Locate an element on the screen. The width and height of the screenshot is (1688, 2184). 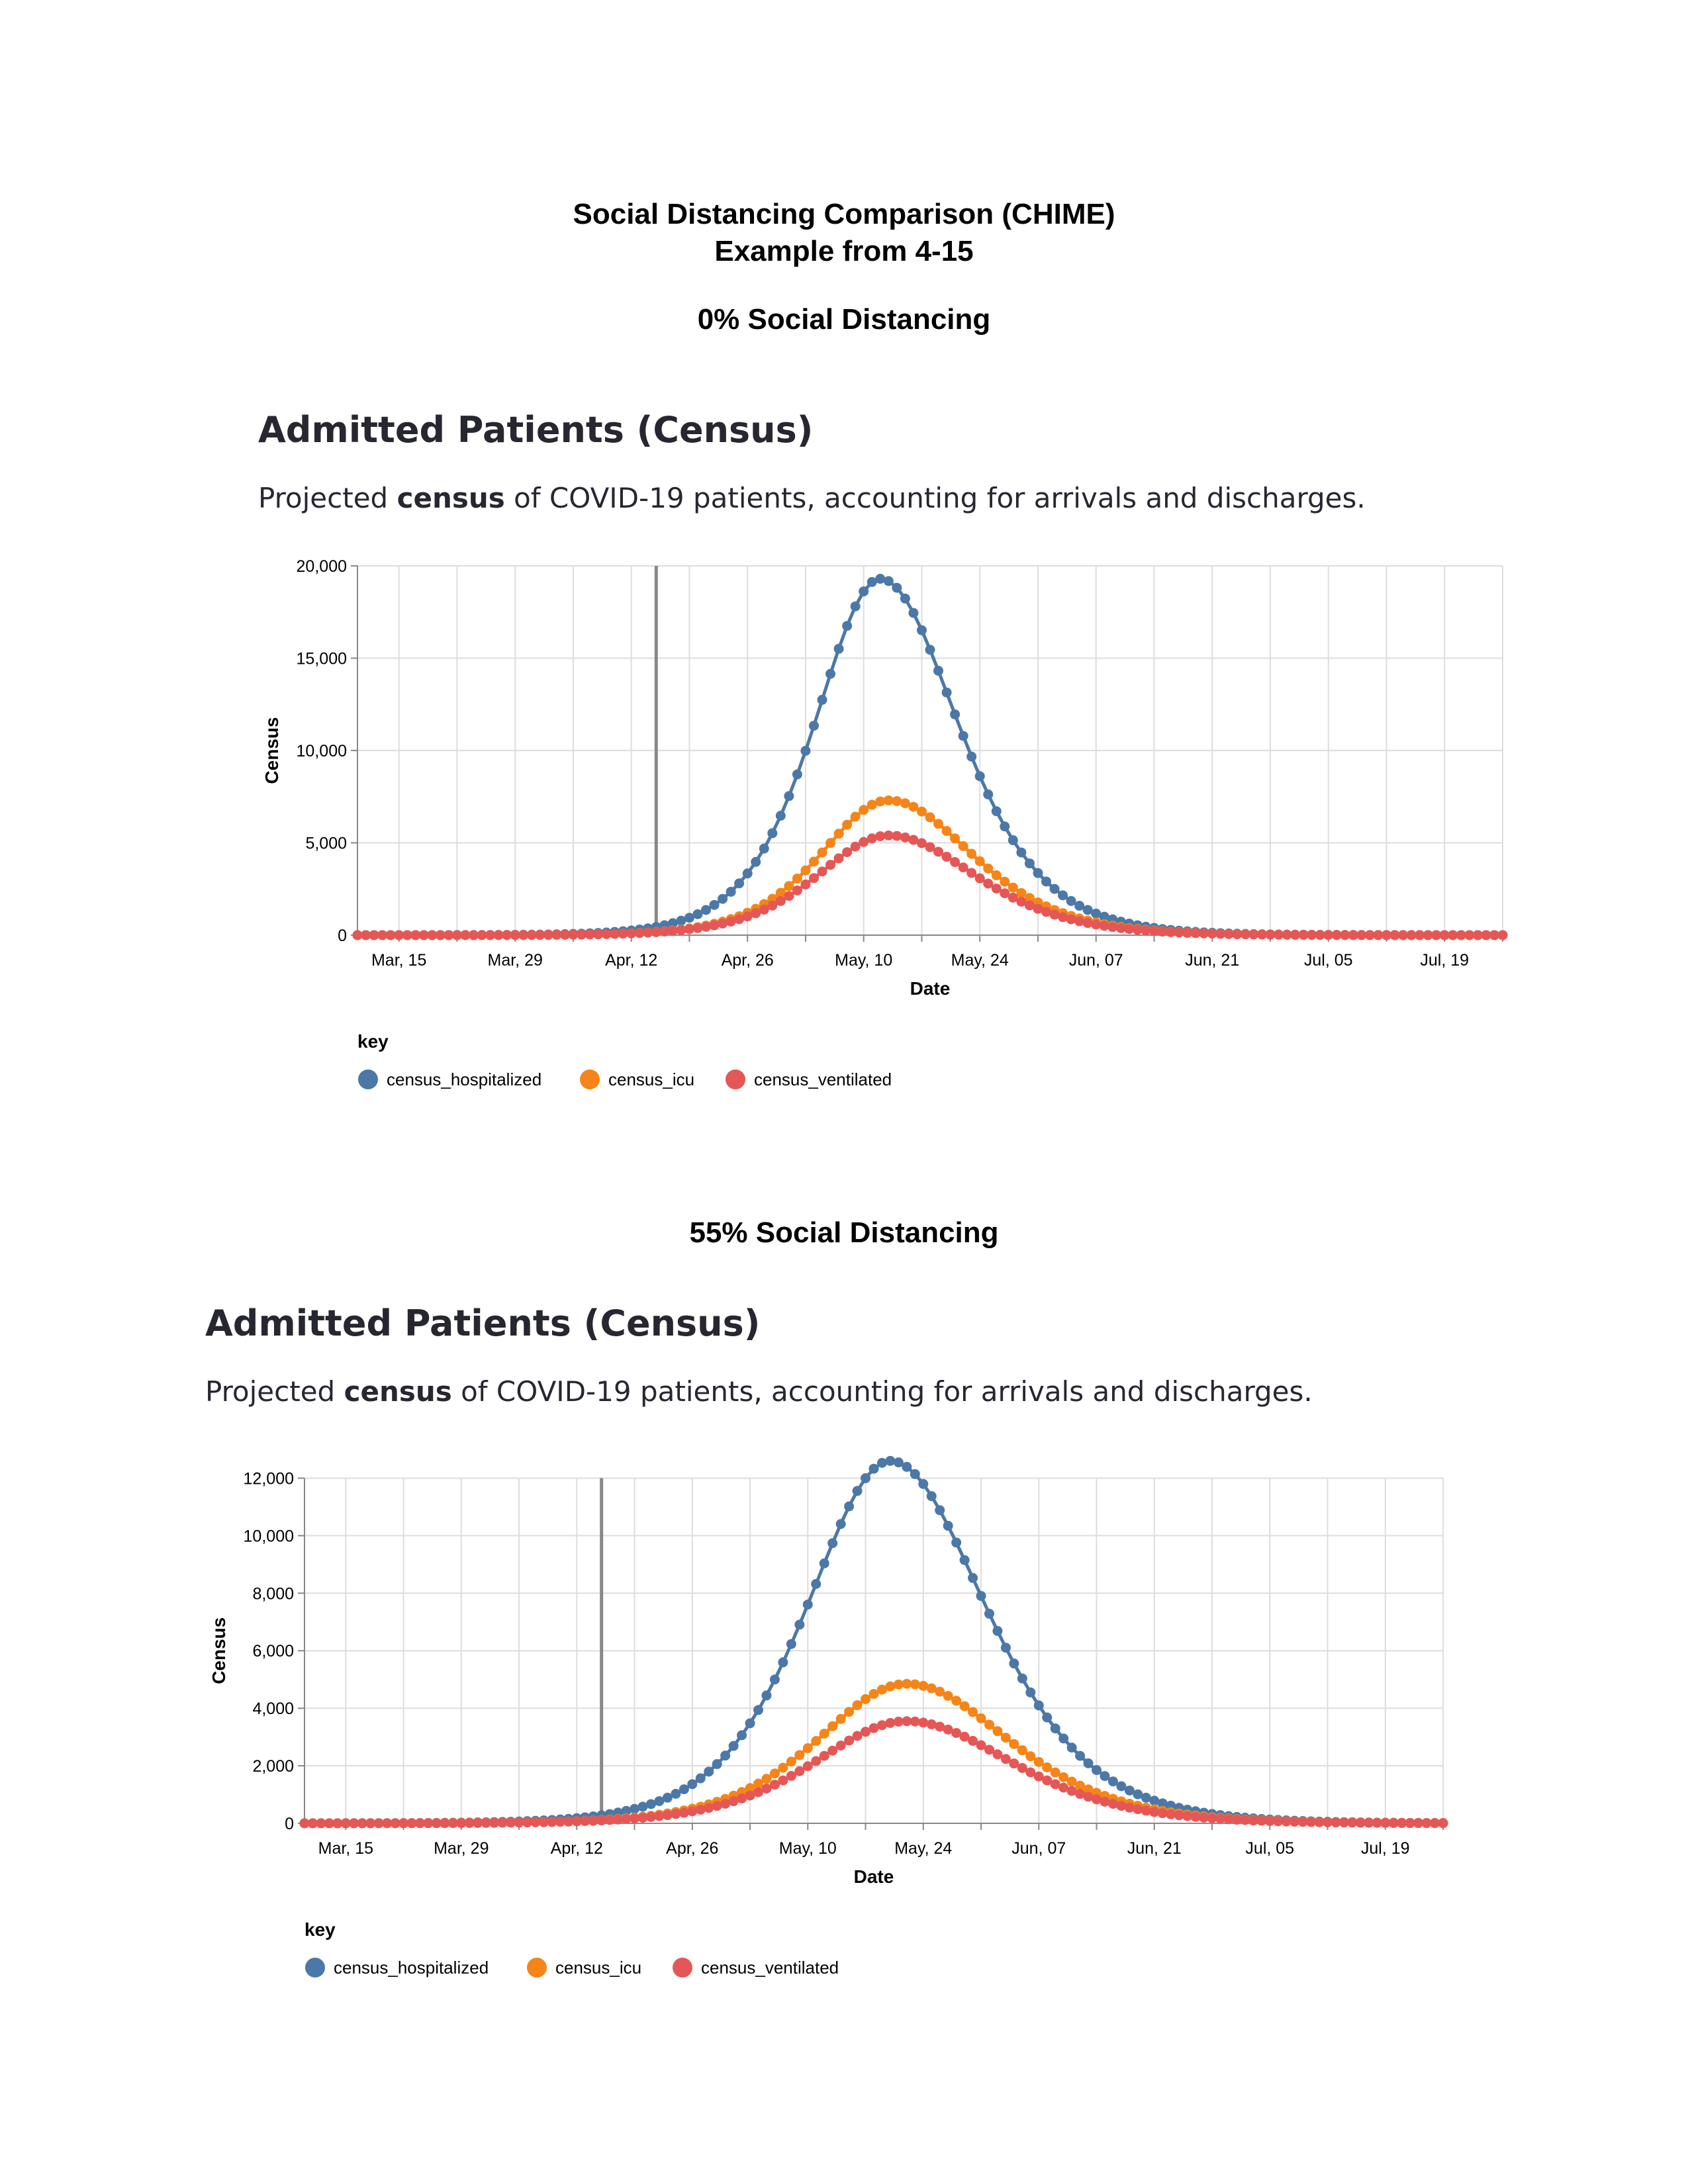
chart-title-1: Admitted Patients (Census) is located at coordinates (536, 430).